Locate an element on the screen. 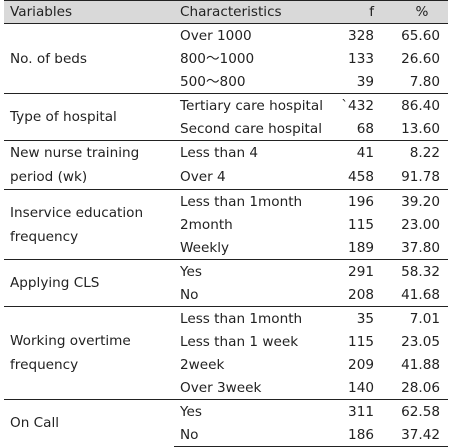 The image size is (451, 447). header-frequency: f is located at coordinates (355, 12).